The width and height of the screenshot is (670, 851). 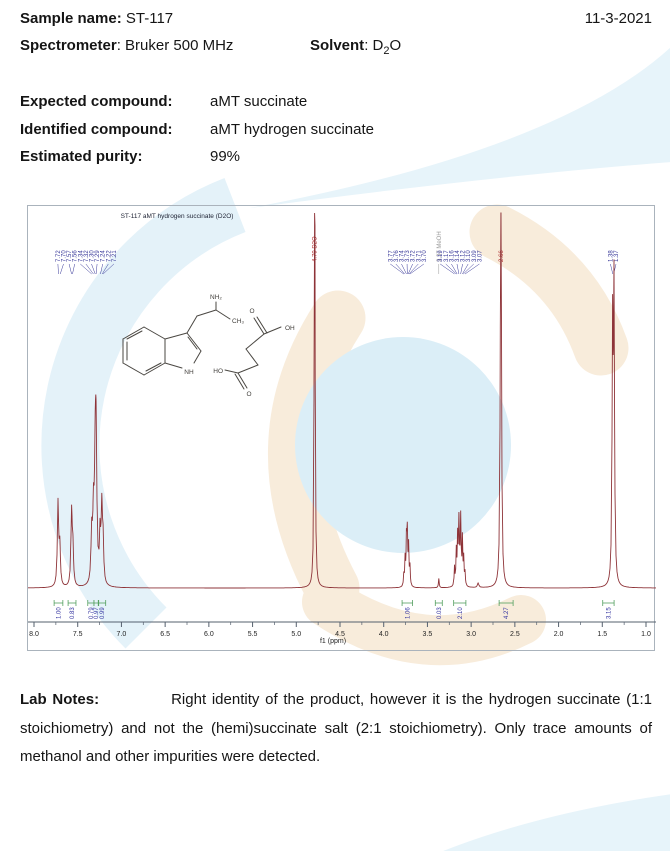 What do you see at coordinates (333, 641) in the screenshot?
I see `x-axis-title: f1 (ppm)` at bounding box center [333, 641].